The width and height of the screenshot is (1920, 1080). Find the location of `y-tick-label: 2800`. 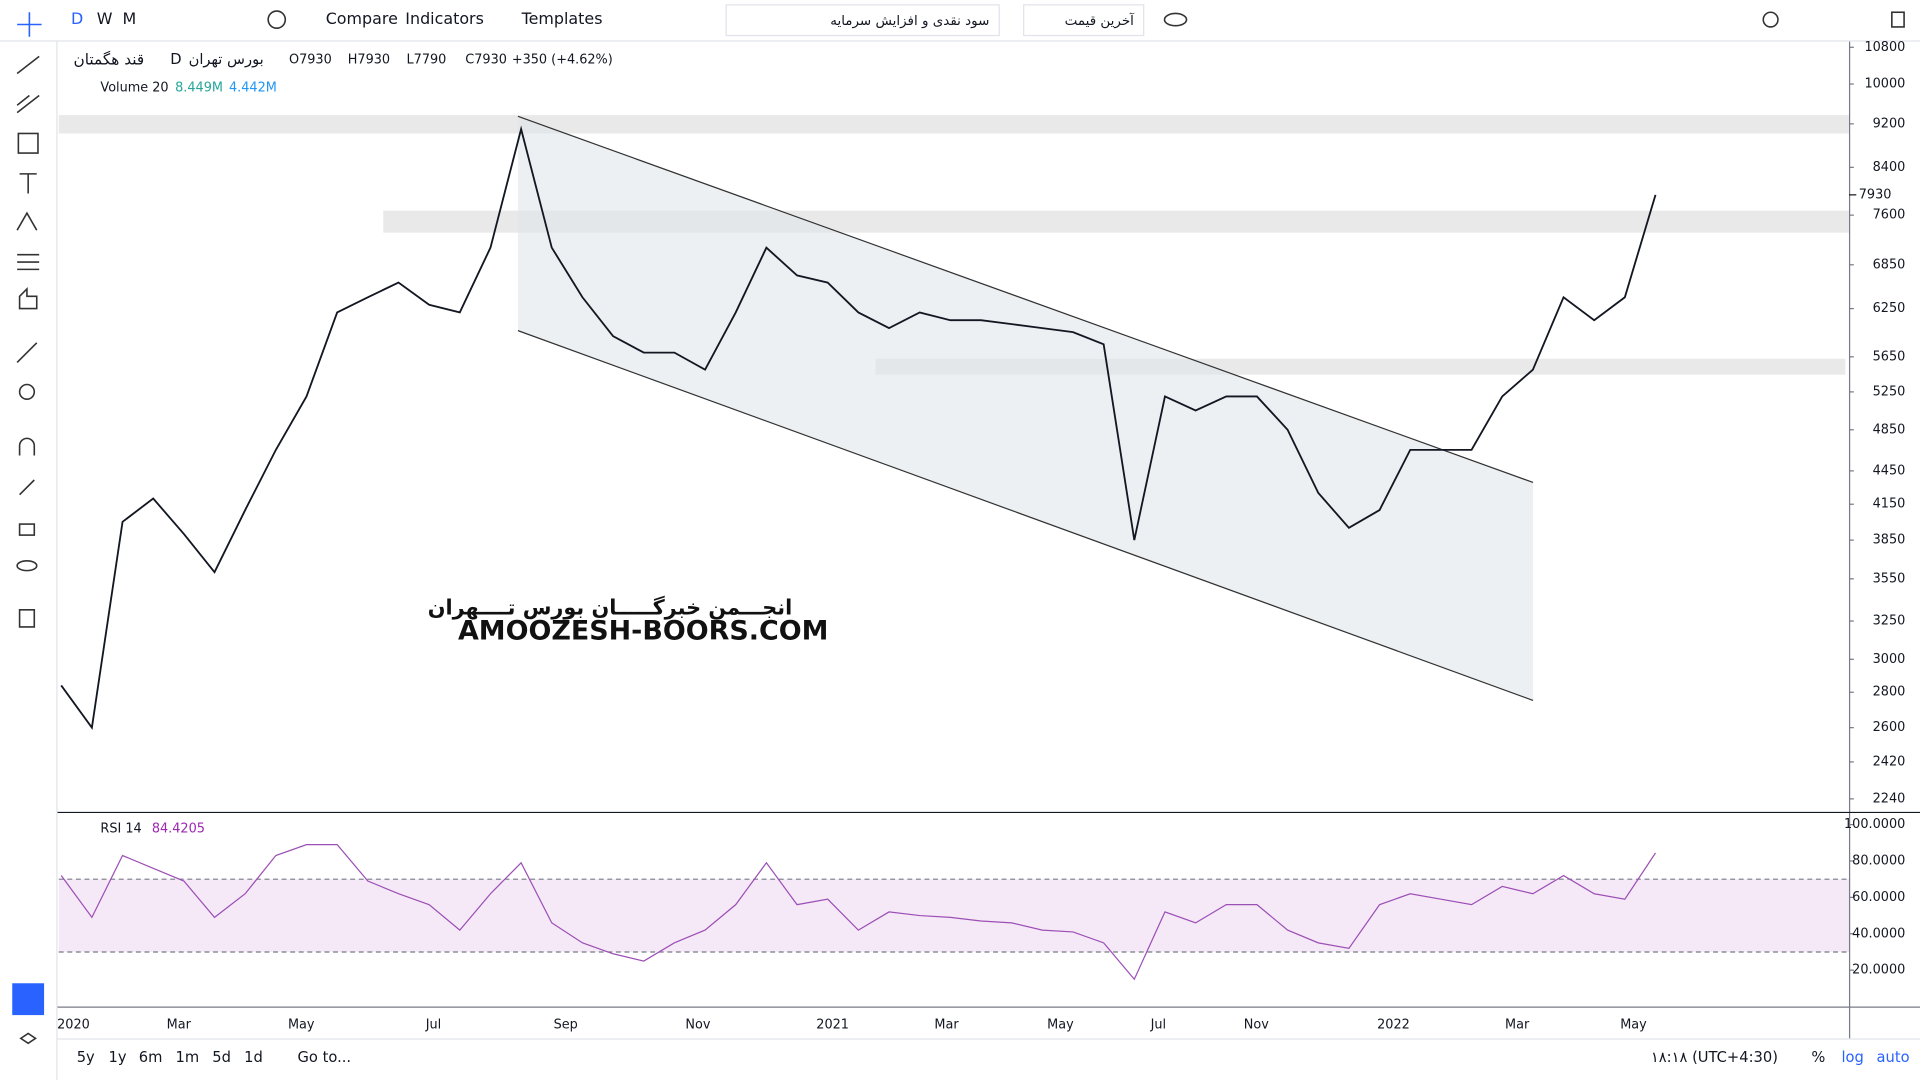

y-tick-label: 2800 is located at coordinates (1889, 692).